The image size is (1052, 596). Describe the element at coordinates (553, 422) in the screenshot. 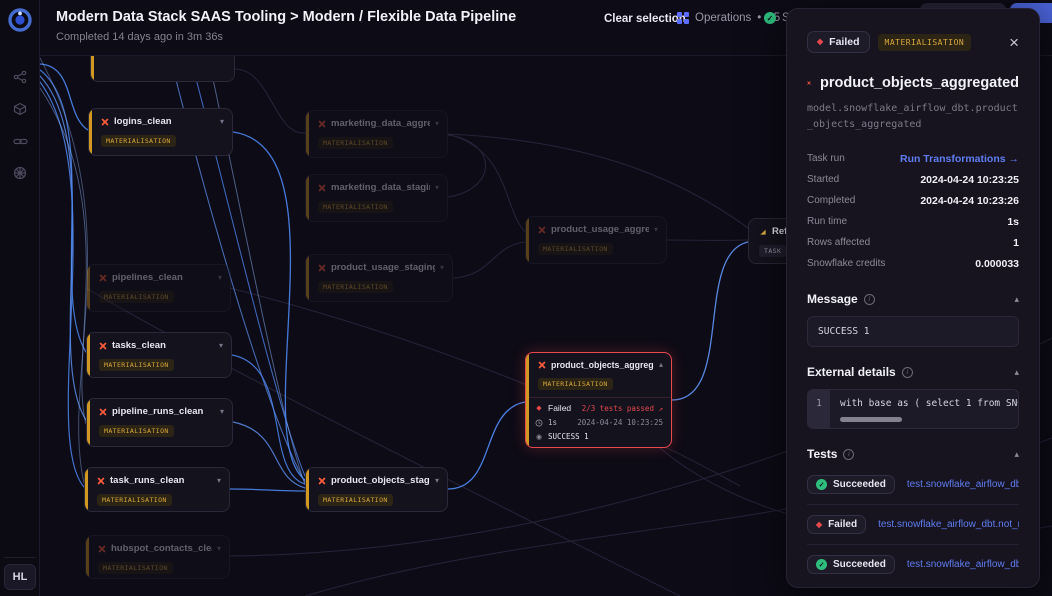

I see `node-runtime: 1s` at that location.